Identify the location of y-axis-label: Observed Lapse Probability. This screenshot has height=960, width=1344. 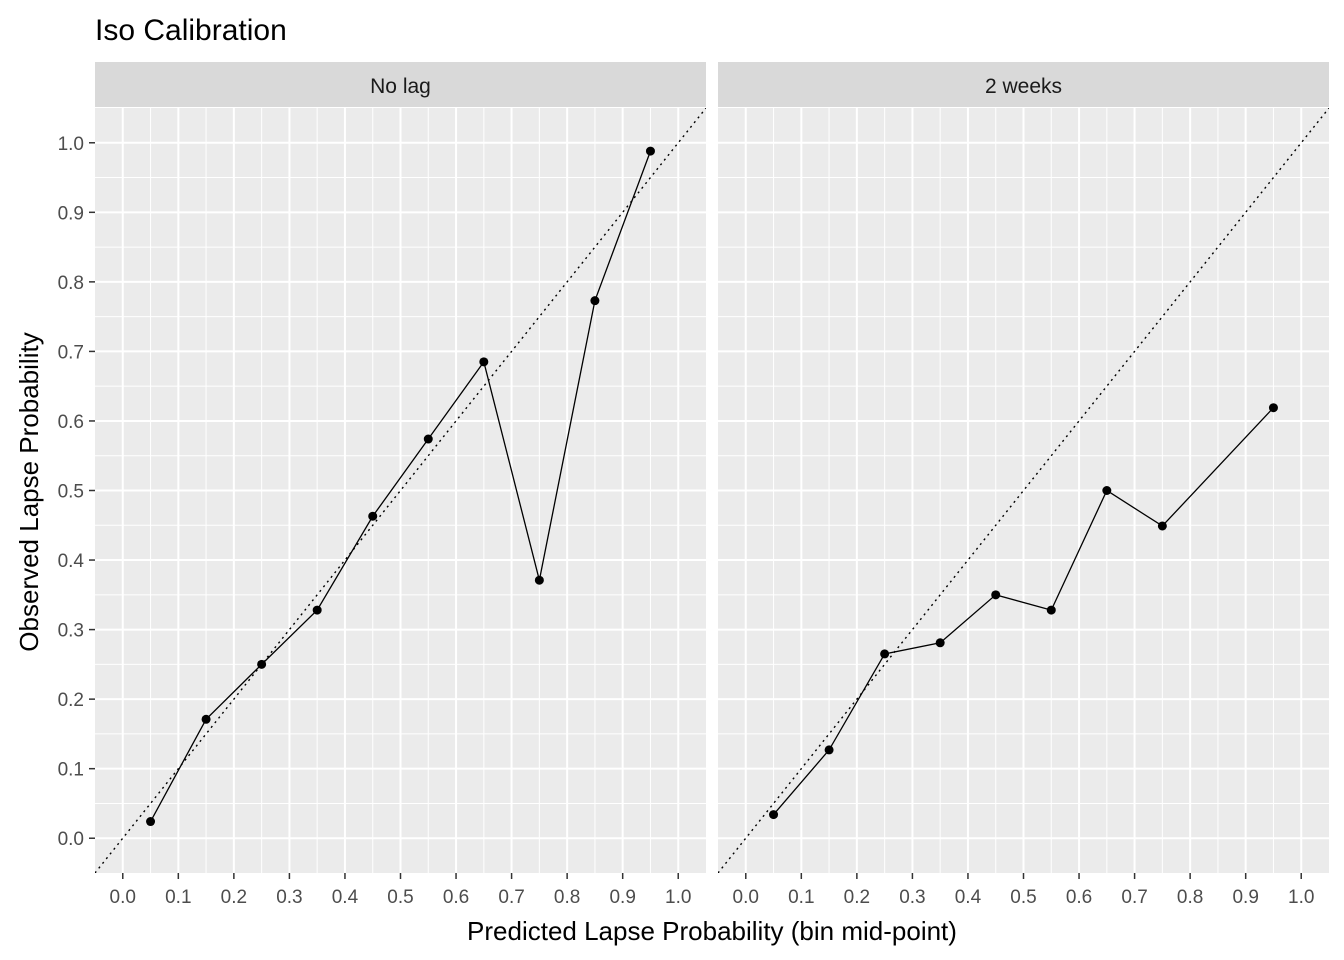
(29, 491).